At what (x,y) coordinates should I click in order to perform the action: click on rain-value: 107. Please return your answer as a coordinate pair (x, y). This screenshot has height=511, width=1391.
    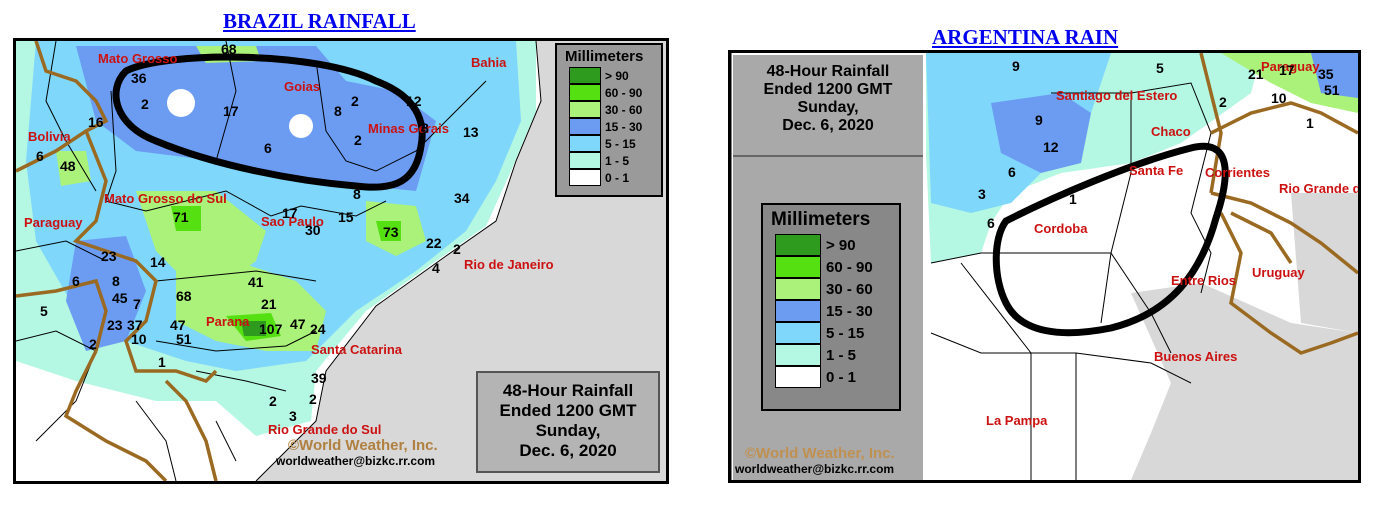
    Looking at the image, I should click on (271, 329).